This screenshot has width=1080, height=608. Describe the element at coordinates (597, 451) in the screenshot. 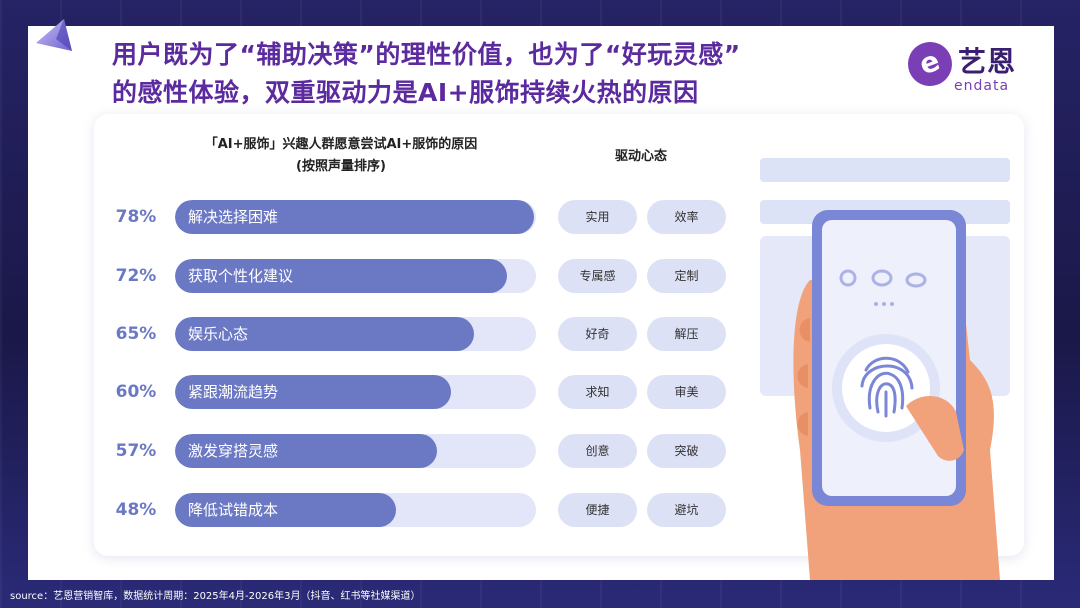

I see `driver-tag: 创意` at that location.